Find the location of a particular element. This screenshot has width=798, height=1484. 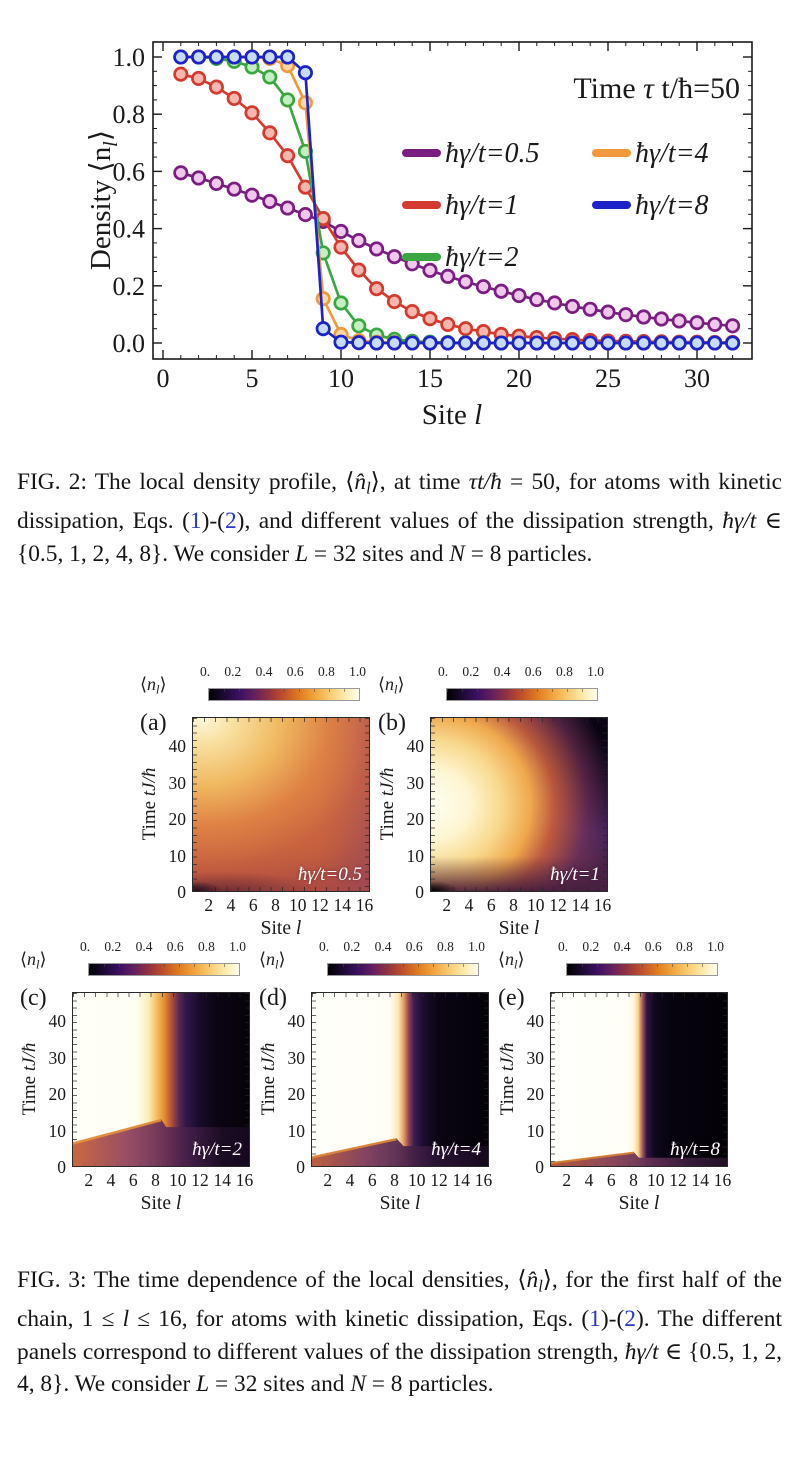

gamma-label: ħγ/t=0.5 is located at coordinates (329, 874).